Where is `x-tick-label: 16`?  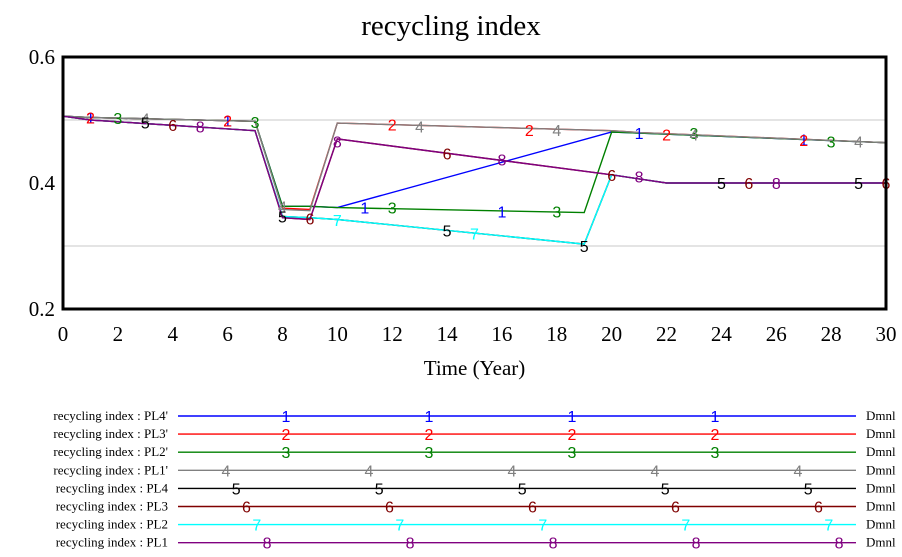
x-tick-label: 16 is located at coordinates (501, 334).